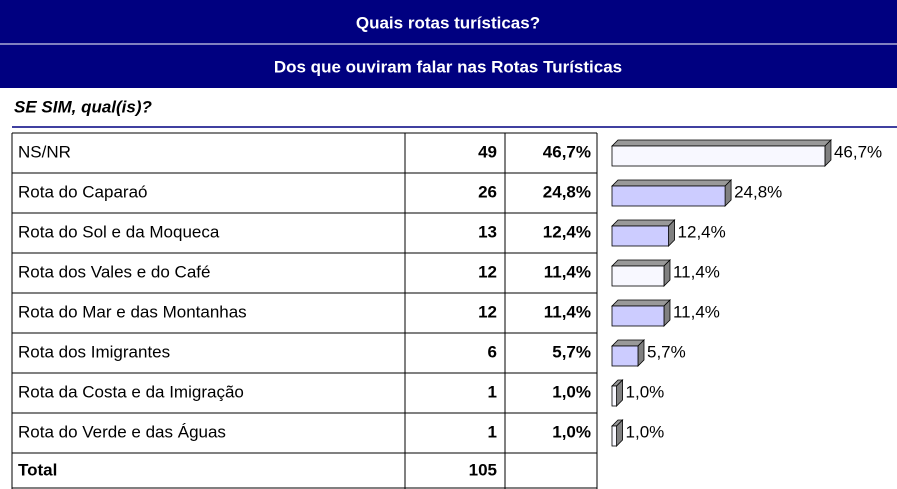 The height and width of the screenshot is (489, 897). Describe the element at coordinates (666, 351) in the screenshot. I see `bar-label: 5,7%` at that location.